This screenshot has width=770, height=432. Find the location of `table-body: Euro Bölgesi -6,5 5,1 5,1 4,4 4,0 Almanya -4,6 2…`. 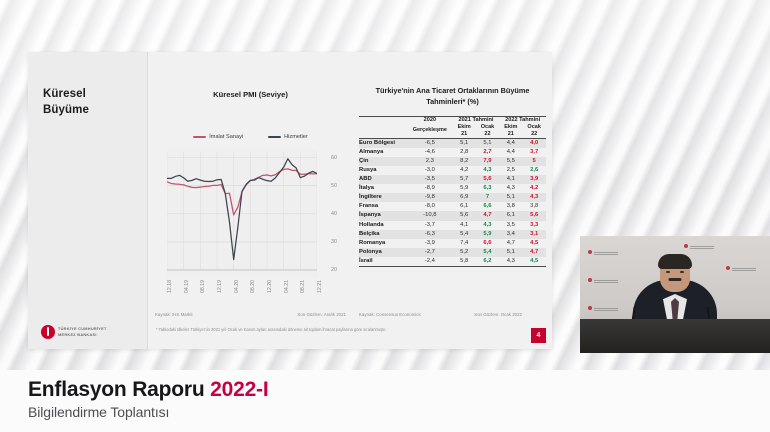

table-body: Euro Bölgesi -6,5 5,1 5,1 4,4 4,0 Almanya -4,6 2… is located at coordinates (452, 202).